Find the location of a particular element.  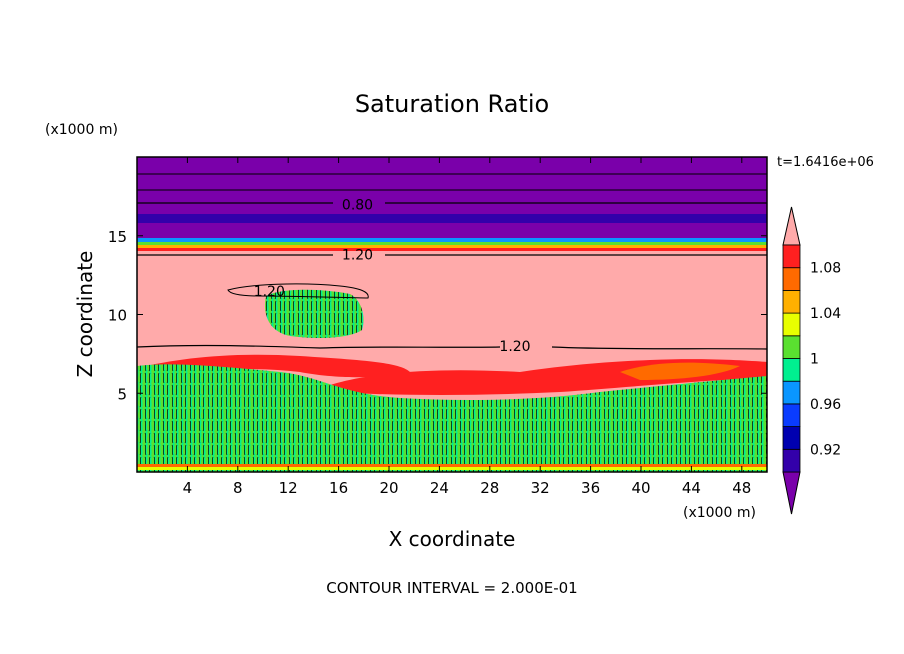

transition-band-red is located at coordinates (452, 249).